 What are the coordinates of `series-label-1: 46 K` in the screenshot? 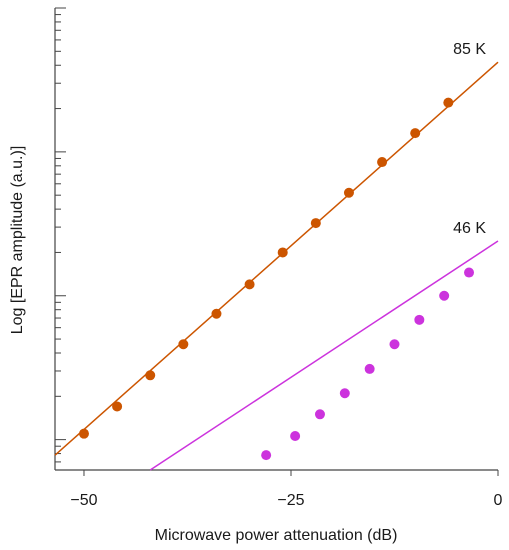 It's located at (469, 228).